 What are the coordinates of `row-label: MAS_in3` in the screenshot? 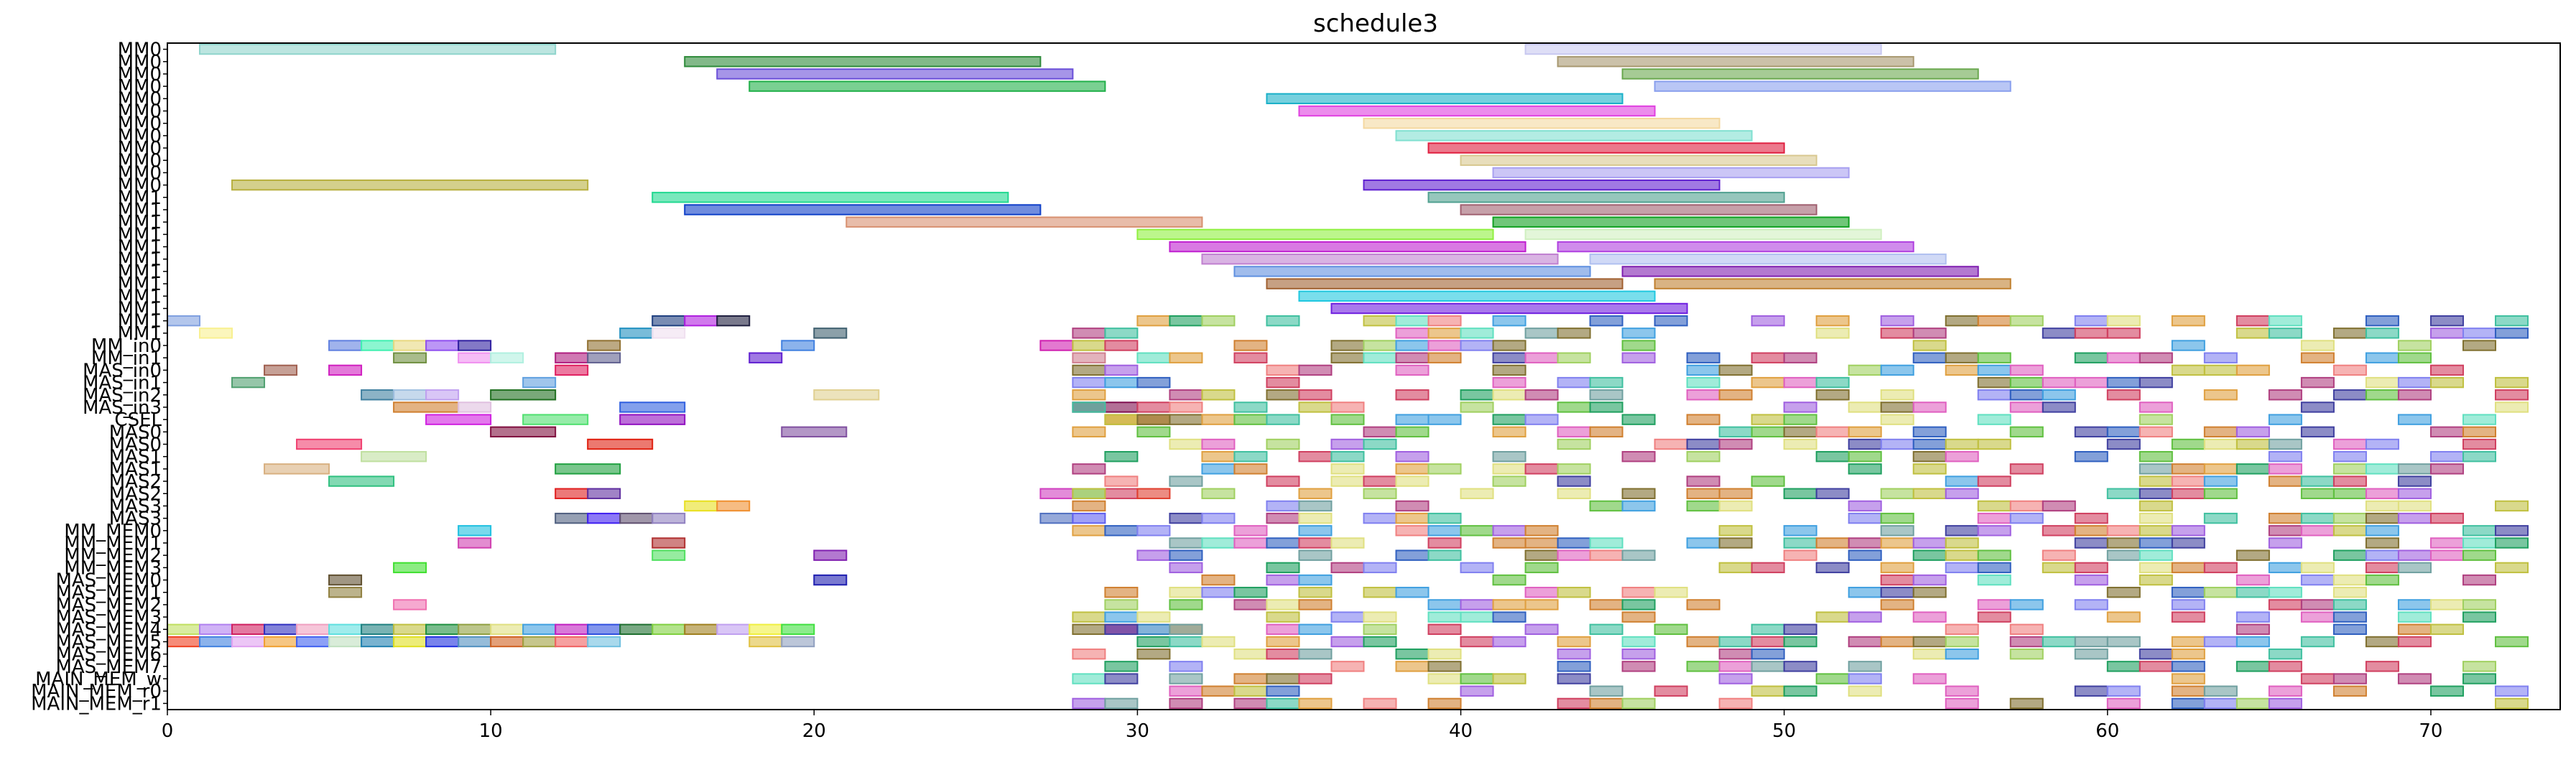 It's located at (122, 408).